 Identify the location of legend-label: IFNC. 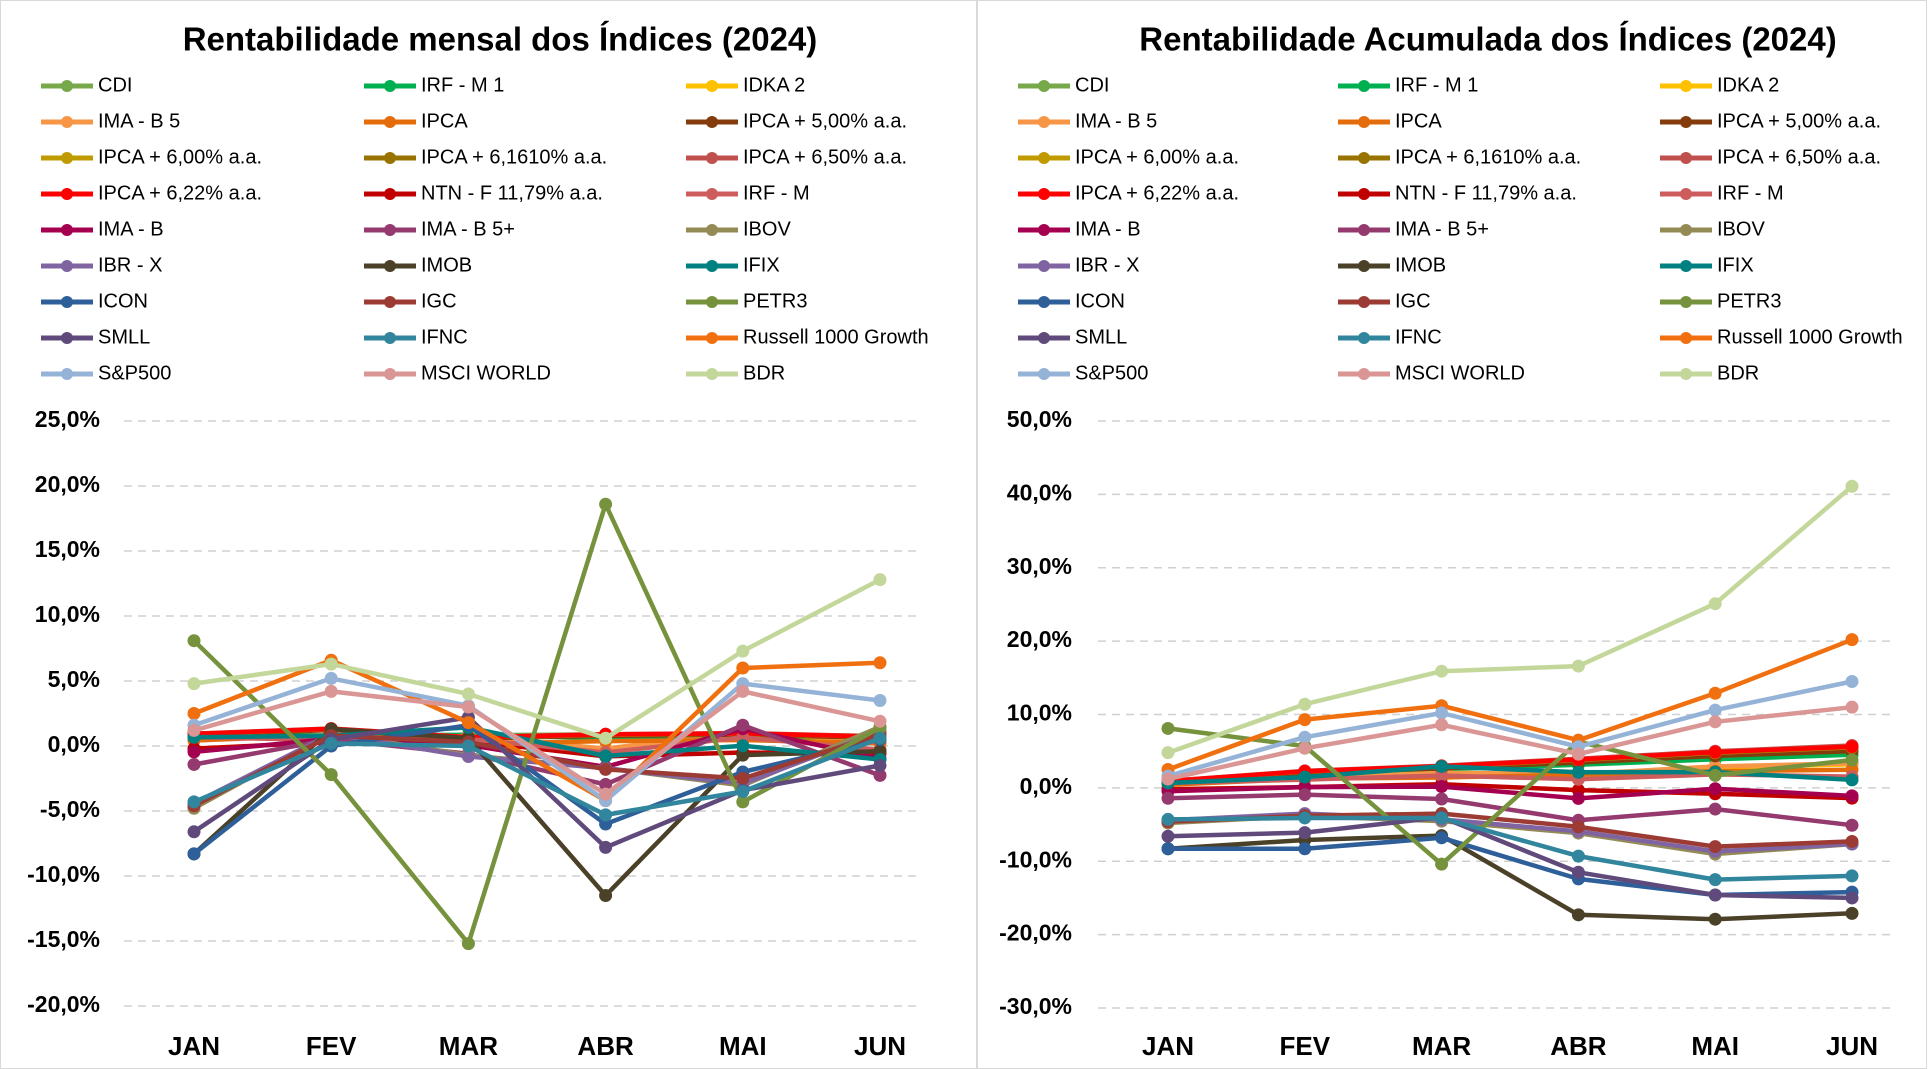
(444, 337).